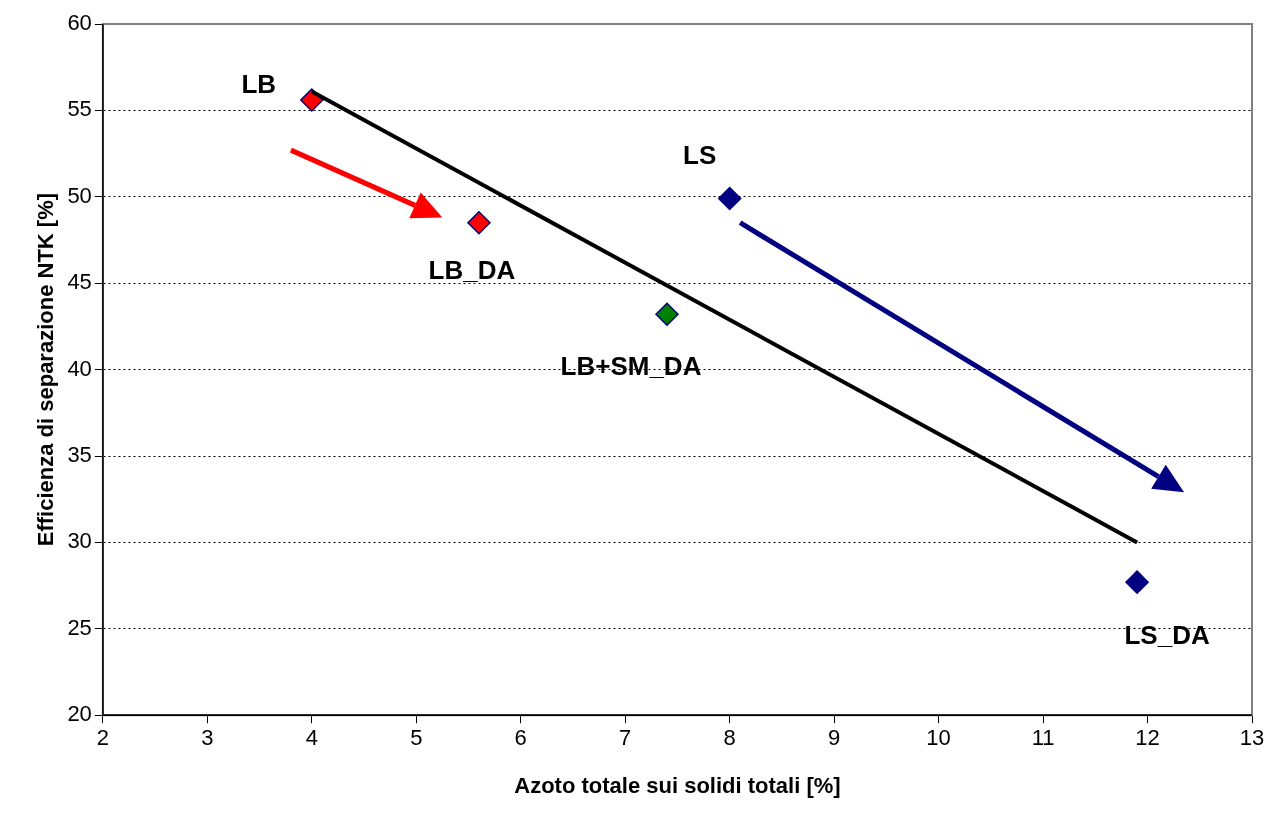 The width and height of the screenshot is (1270, 814). I want to click on y-tick-label: 40, so click(79, 368).